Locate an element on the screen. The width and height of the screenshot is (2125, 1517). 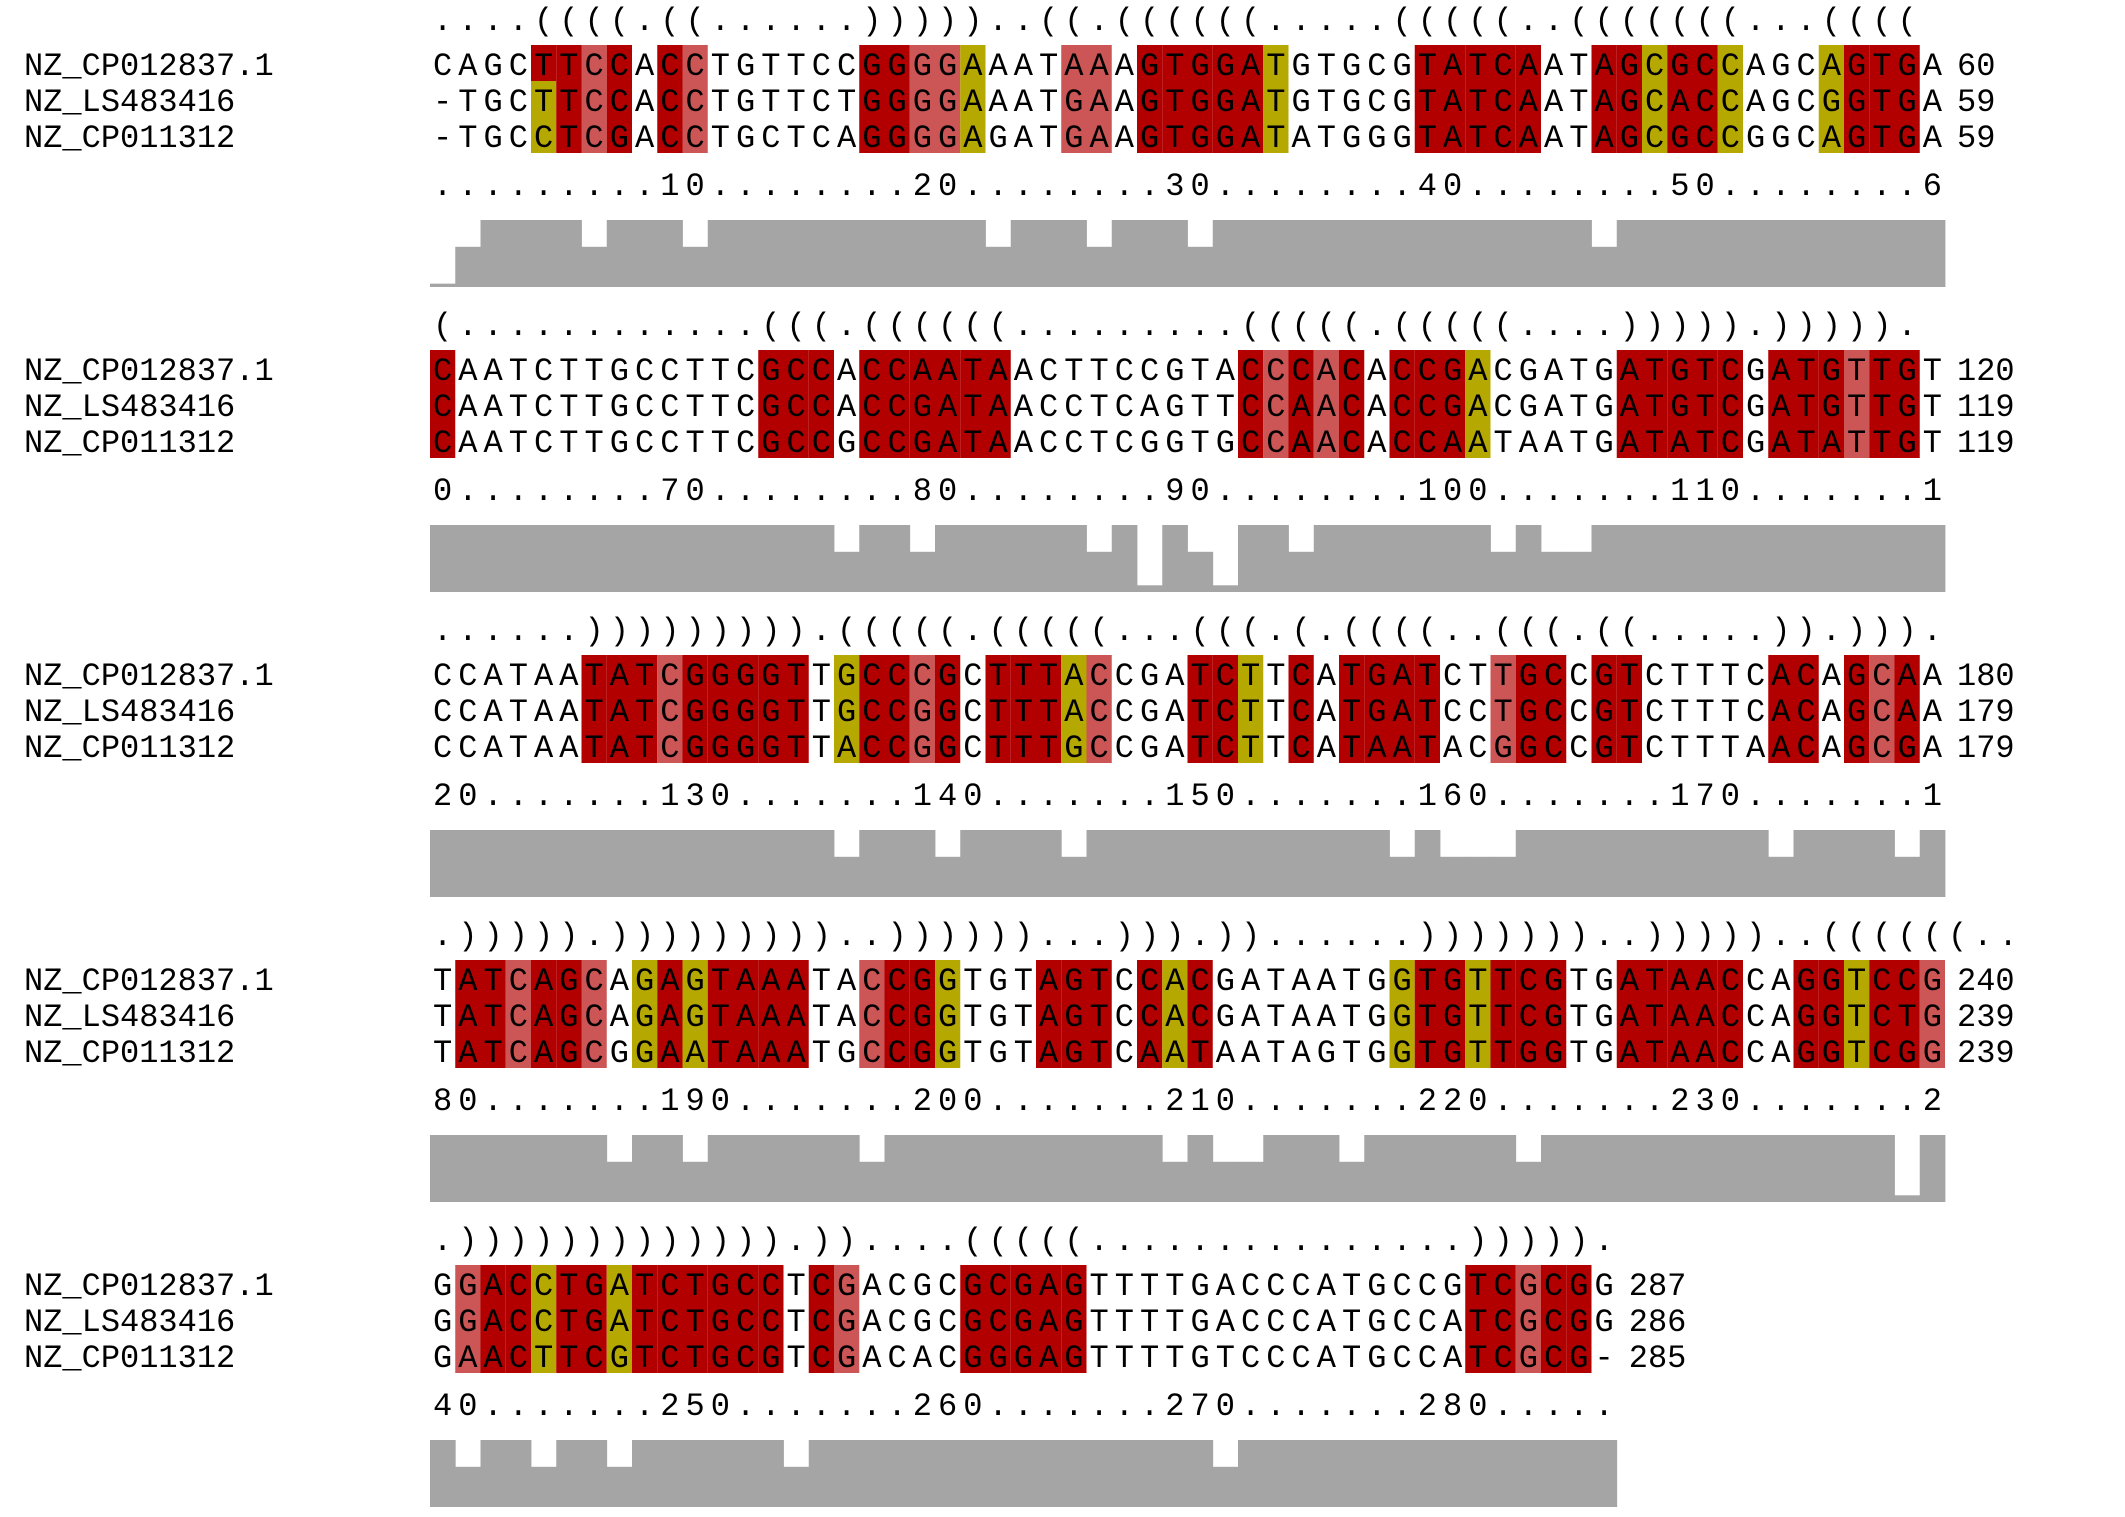
position-ruler-char: 0 is located at coordinates (467, 1101).